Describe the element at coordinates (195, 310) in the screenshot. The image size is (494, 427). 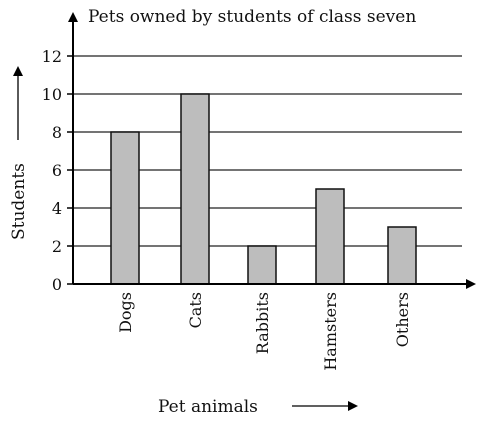
I see `x-tick-label-cats: Cats` at that location.